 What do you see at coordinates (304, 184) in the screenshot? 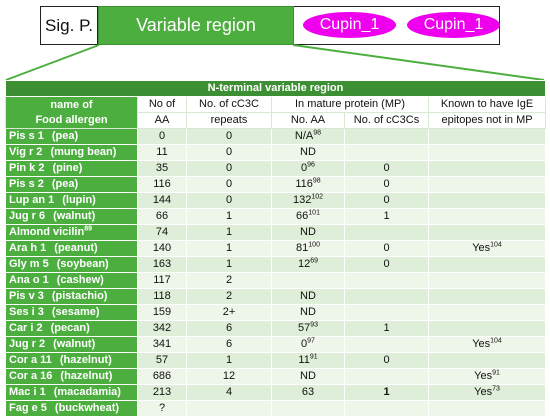
I see `mp-aa-value: 116` at bounding box center [304, 184].